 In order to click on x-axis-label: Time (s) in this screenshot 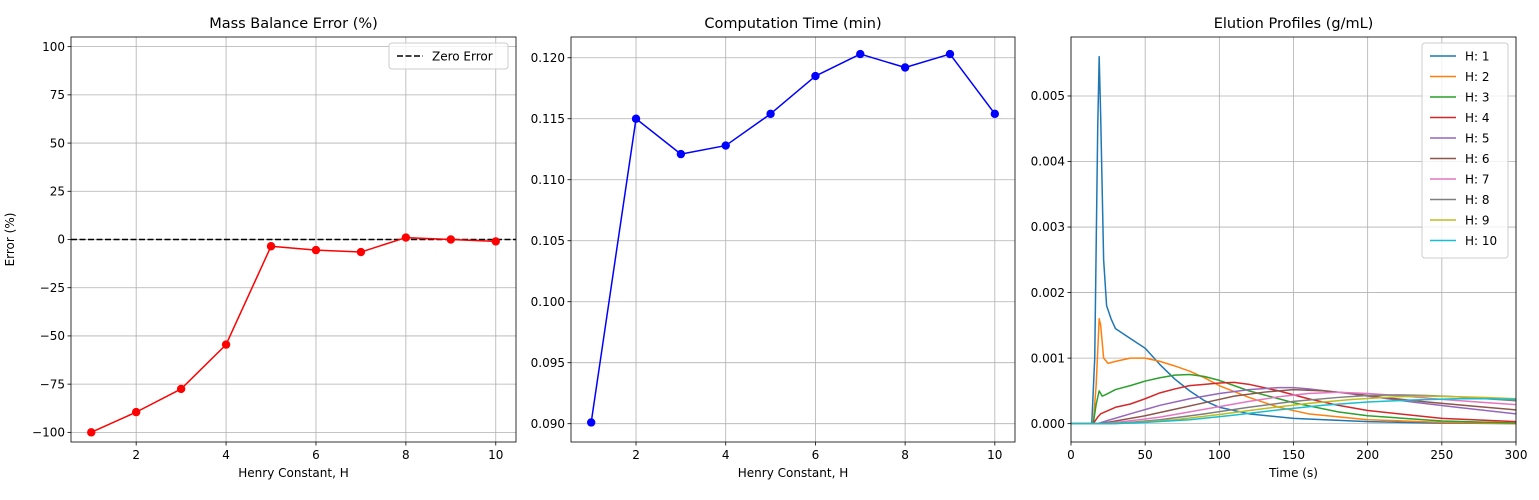, I will do `click(1293, 473)`.